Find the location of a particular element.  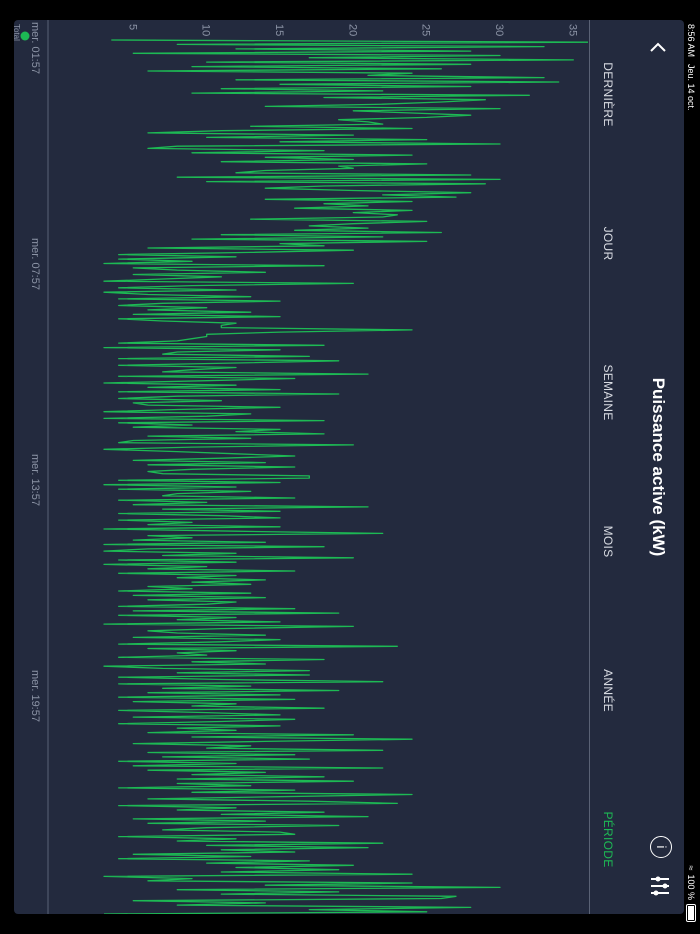

info-icon: i is located at coordinates (661, 847).